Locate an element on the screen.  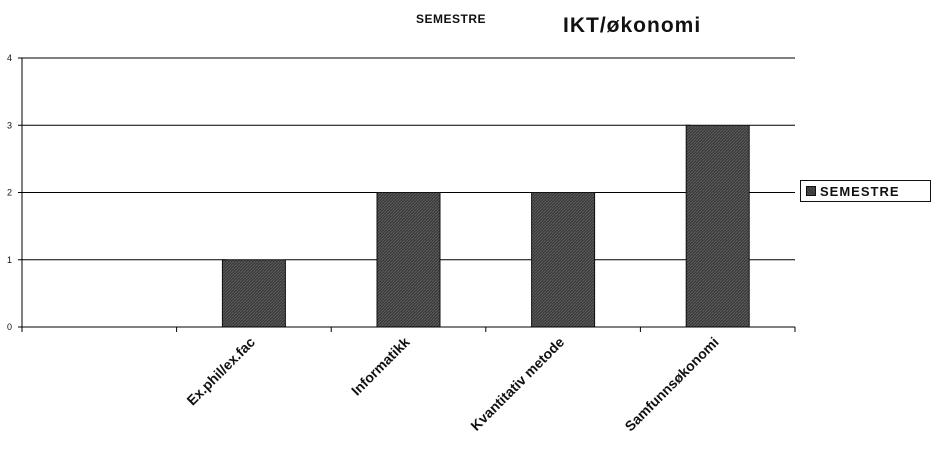
x-tick-label: Kvantitativ metode is located at coordinates (517, 384).